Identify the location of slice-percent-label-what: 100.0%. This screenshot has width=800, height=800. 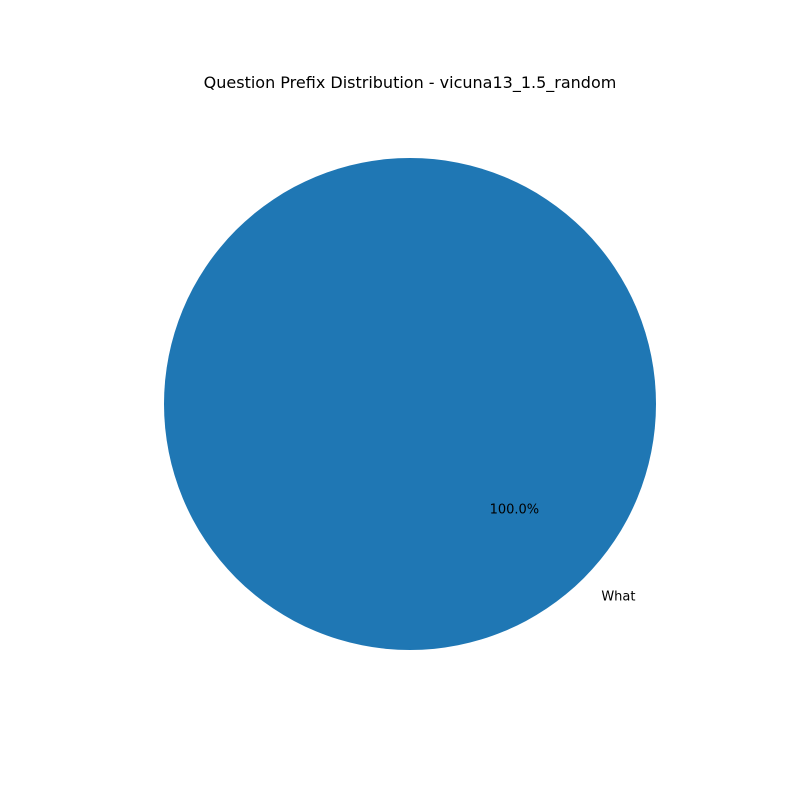
(515, 509).